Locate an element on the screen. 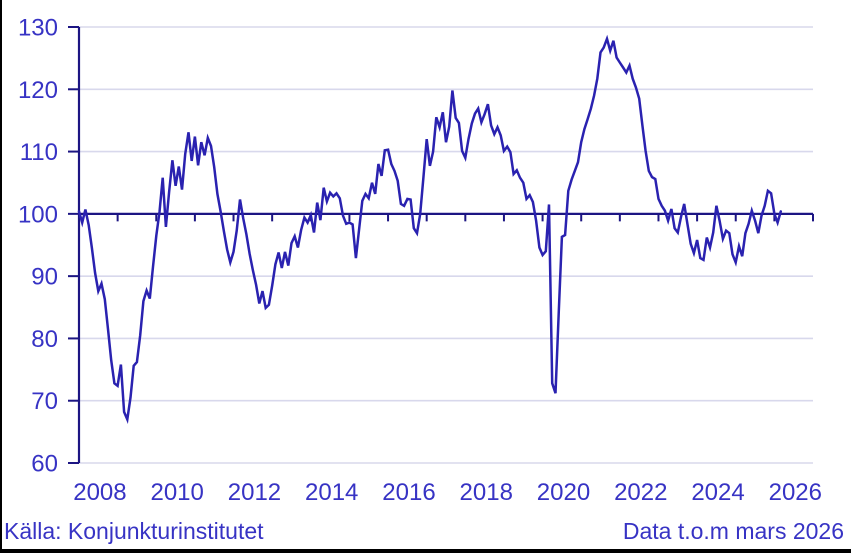 The image size is (851, 553). x-tick-label: 2010 is located at coordinates (176, 492).